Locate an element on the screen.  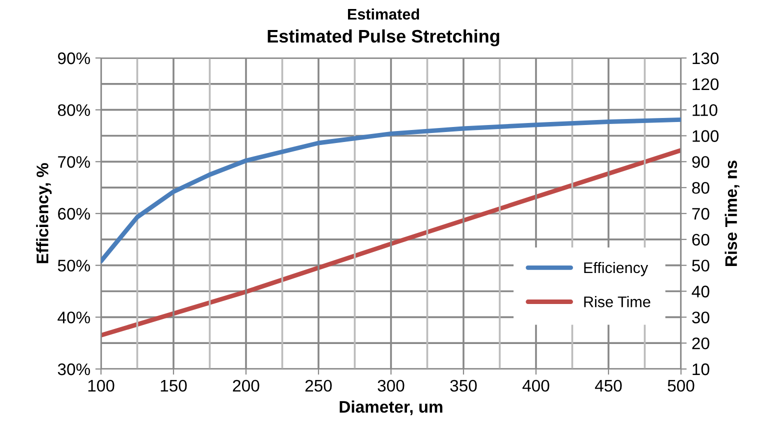
text: Estimated is located at coordinates (384, 14).